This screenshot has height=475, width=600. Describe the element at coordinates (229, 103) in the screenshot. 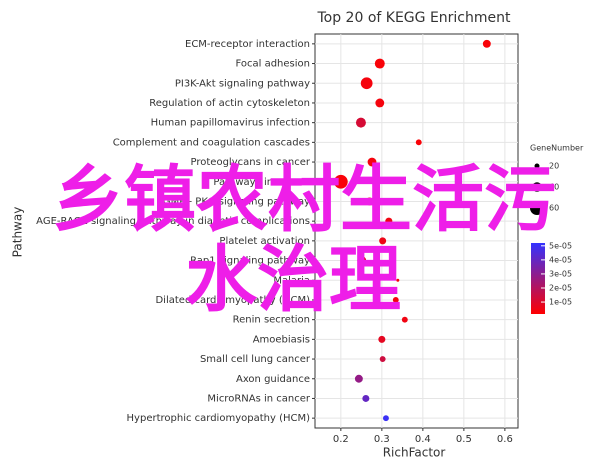

I see `y-tick-label: Regulation of actin cytoskeleton` at that location.